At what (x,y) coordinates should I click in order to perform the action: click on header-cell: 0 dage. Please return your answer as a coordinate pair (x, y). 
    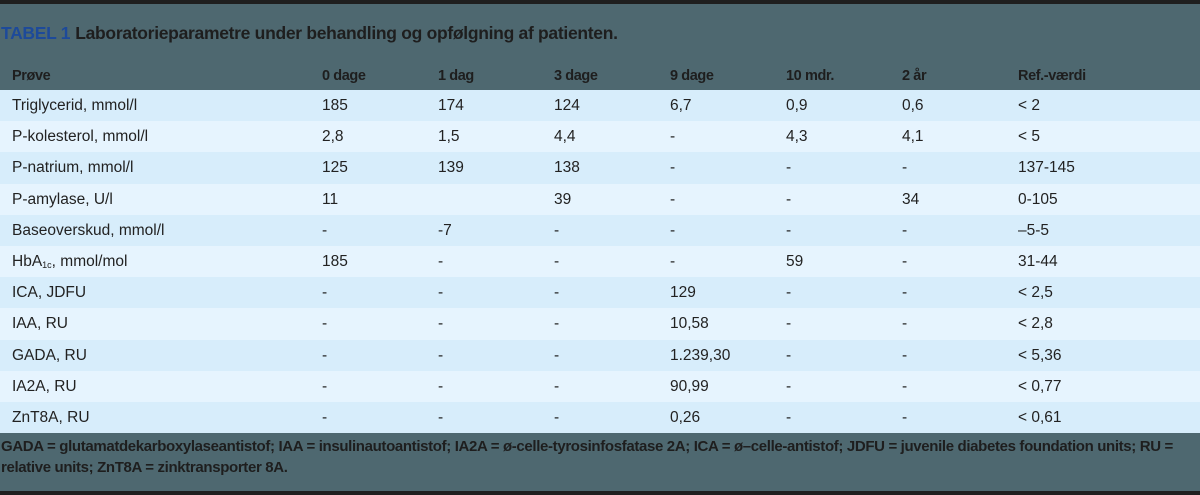
    Looking at the image, I should click on (344, 76).